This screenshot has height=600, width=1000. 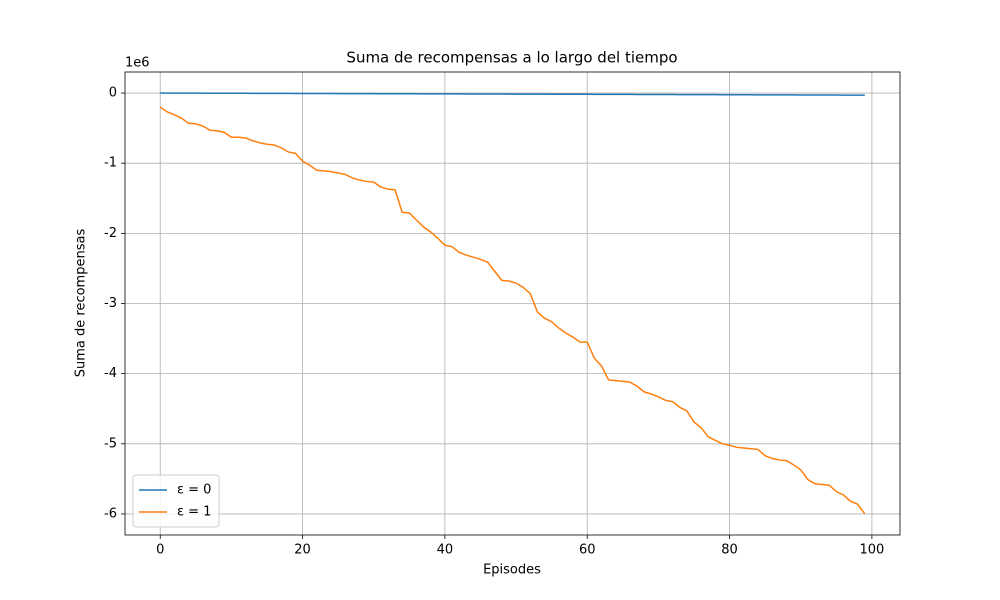 I want to click on x-axis-label: Episodes, so click(x=512, y=570).